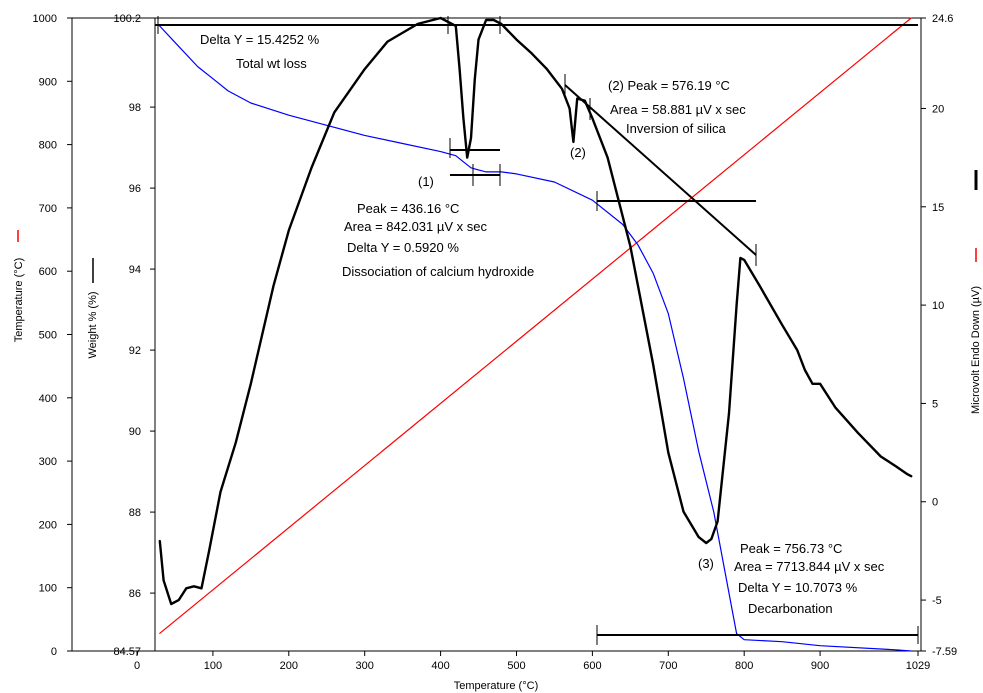 This screenshot has height=693, width=983. I want to click on annotation-marker-1: (1), so click(426, 181).